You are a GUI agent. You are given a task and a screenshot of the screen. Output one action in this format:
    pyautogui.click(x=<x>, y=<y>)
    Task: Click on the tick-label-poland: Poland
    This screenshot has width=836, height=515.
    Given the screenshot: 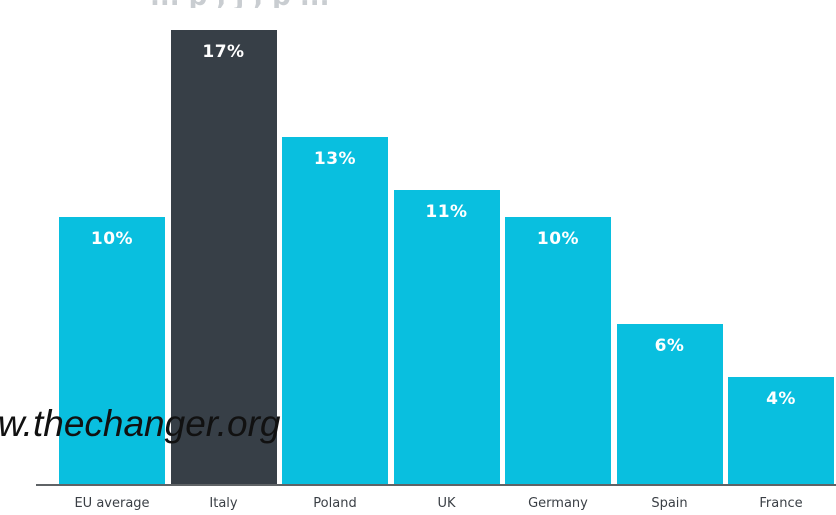 What is the action you would take?
    pyautogui.click(x=335, y=503)
    